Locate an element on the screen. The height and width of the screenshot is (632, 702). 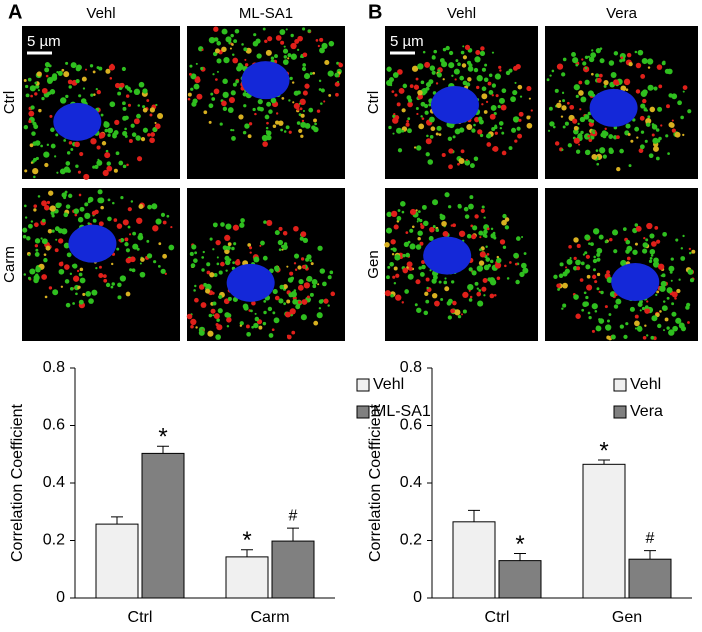
legend-label: Vehl is located at coordinates (388, 384).